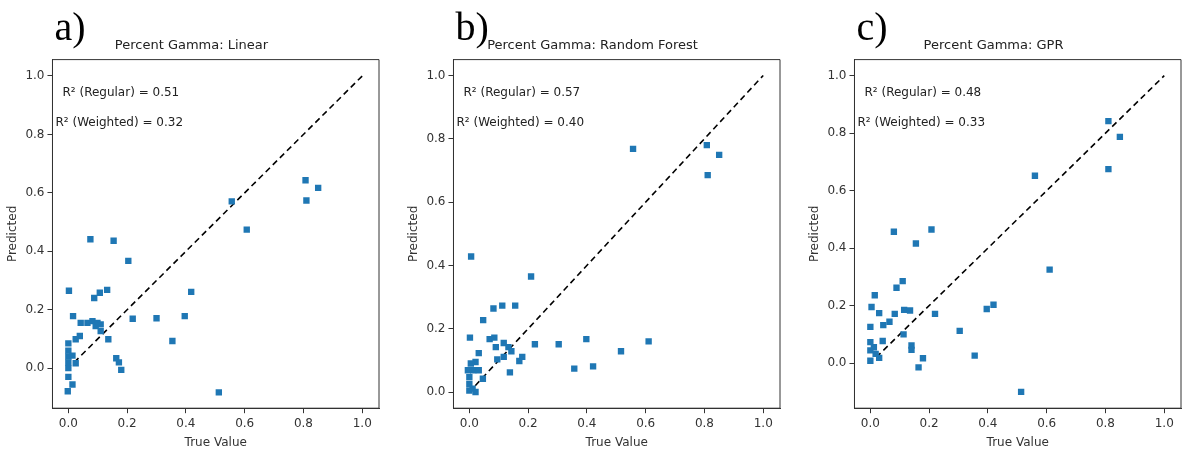 The width and height of the screenshot is (1203, 456). I want to click on text: a), so click(70, 26).